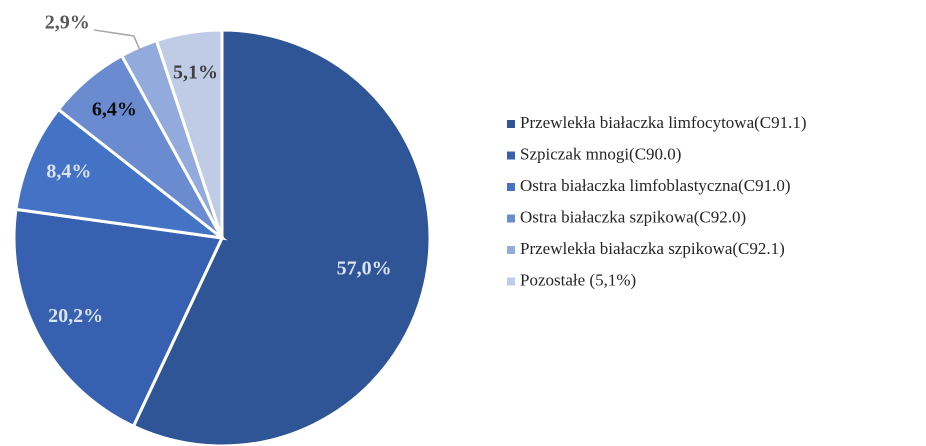 The height and width of the screenshot is (446, 926). What do you see at coordinates (633, 216) in the screenshot?
I see `legend-label: Ostra białaczka szpikowa(C92.0)` at bounding box center [633, 216].